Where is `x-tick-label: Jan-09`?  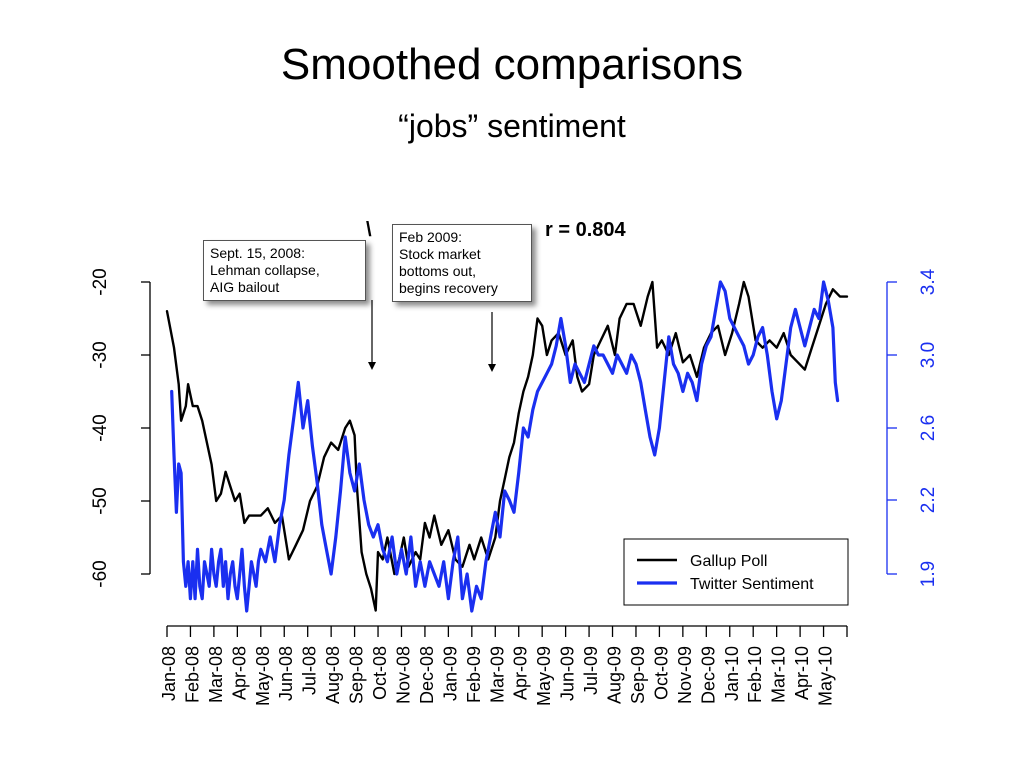
x-tick-label: Jan-09 is located at coordinates (450, 673).